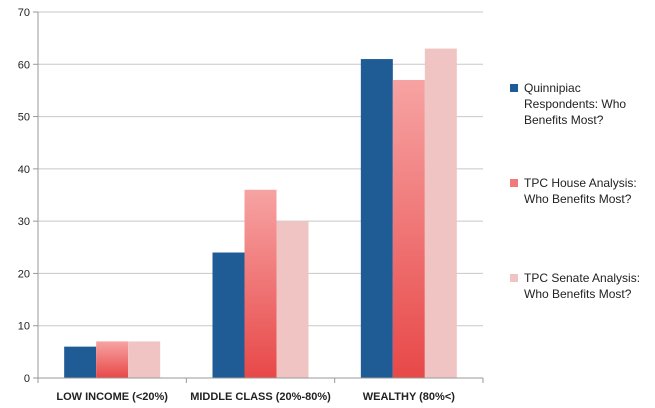  What do you see at coordinates (409, 397) in the screenshot?
I see `x-tick-label: WEALTHY (80%<)` at bounding box center [409, 397].